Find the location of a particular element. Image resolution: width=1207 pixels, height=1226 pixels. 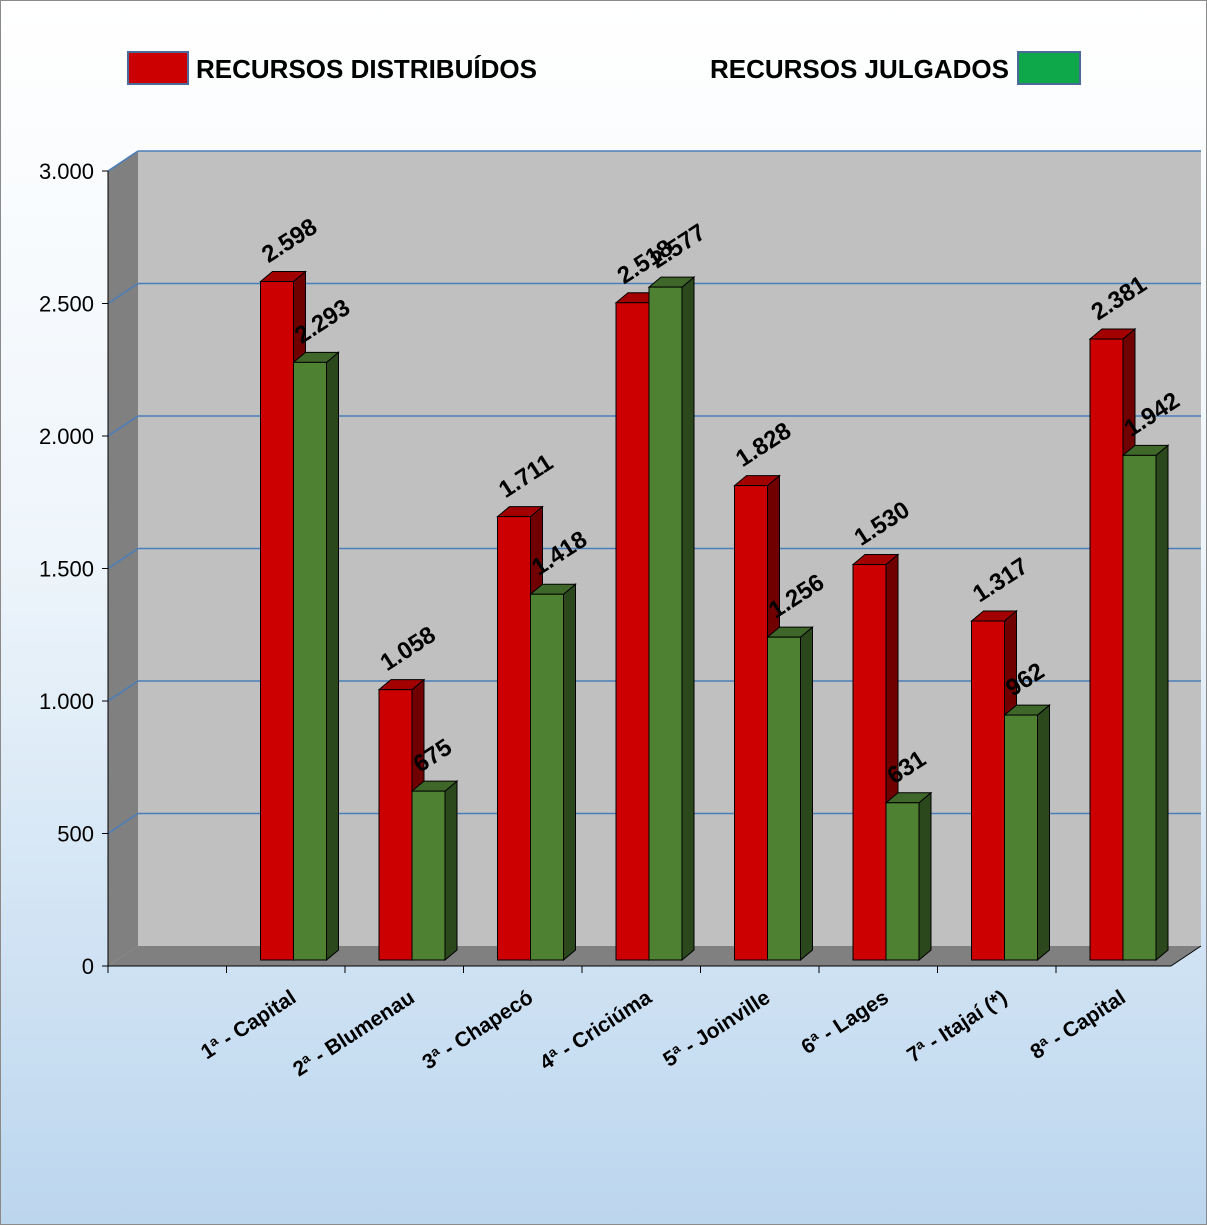

category-label: 7ª - Itajaí (*) is located at coordinates (957, 1026).